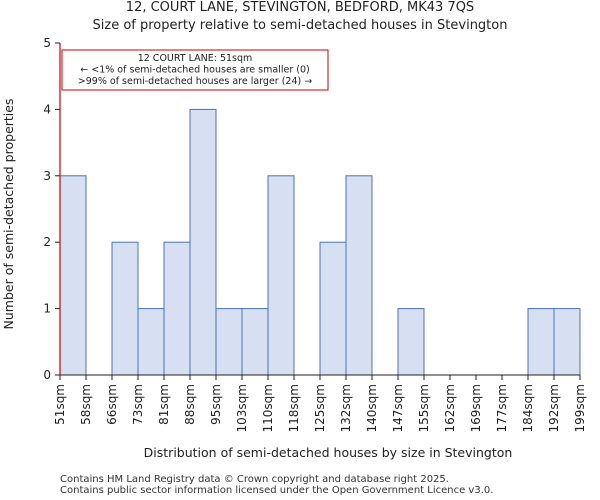  What do you see at coordinates (164, 404) in the screenshot?
I see `x-tick-label: 81sqm` at bounding box center [164, 404].